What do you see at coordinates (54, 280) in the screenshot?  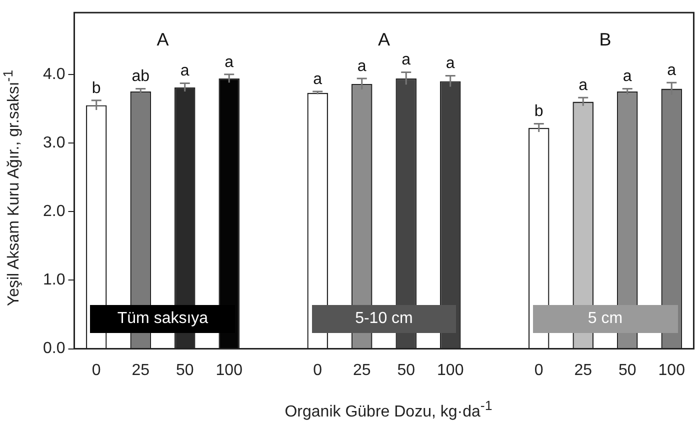 I see `y-tick-label: 1.0` at bounding box center [54, 280].